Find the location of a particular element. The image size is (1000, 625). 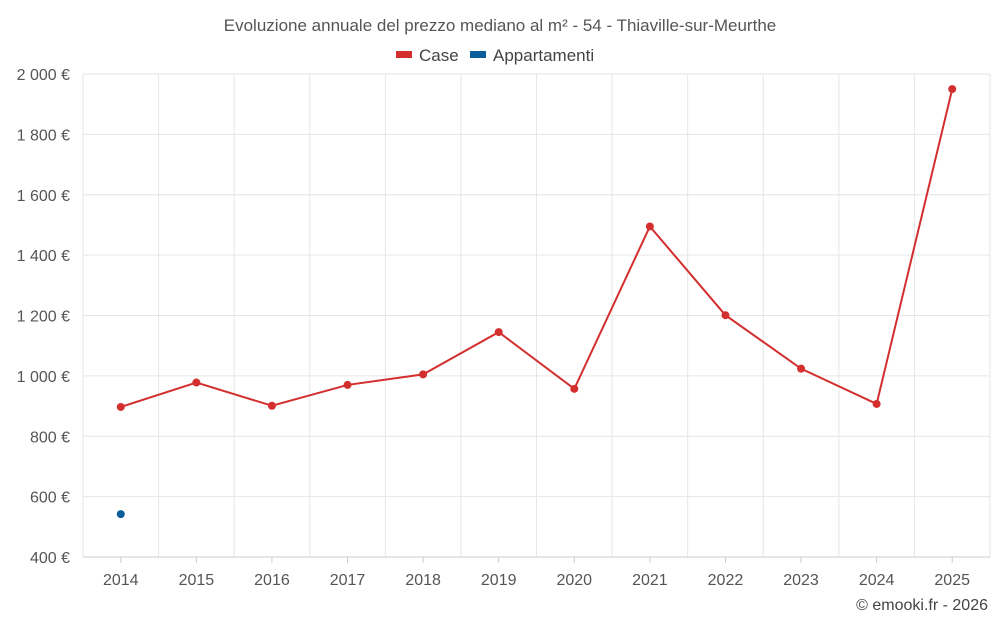

data-point-appartamenti is located at coordinates (120, 514).